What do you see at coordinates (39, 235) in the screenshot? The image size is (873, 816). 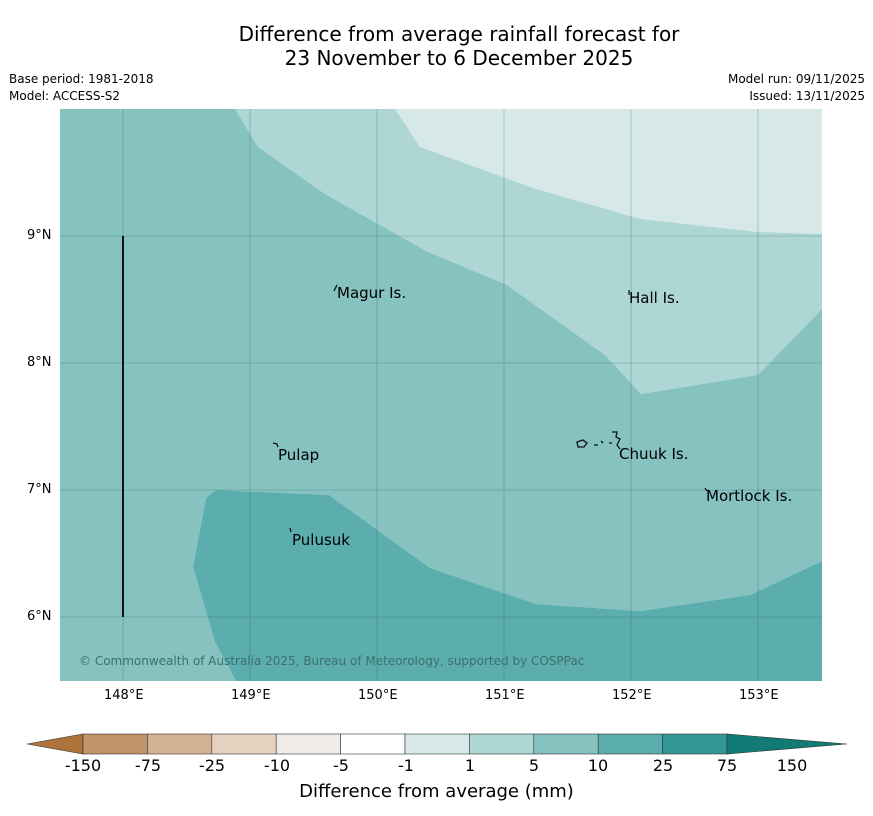 I see `y-tick-9n: 9°N` at bounding box center [39, 235].